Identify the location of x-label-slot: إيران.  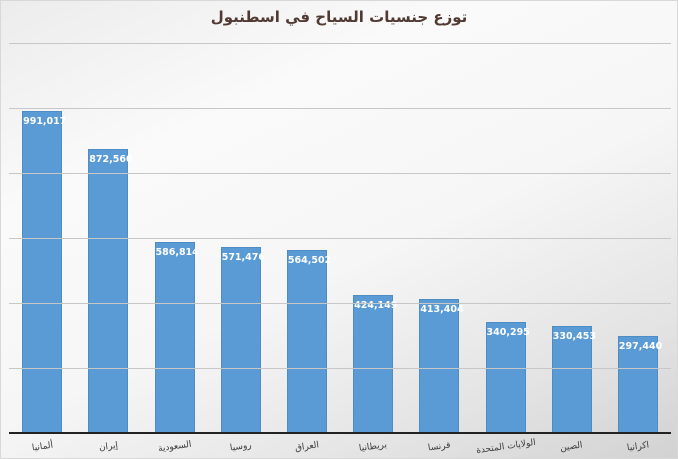
(108, 446).